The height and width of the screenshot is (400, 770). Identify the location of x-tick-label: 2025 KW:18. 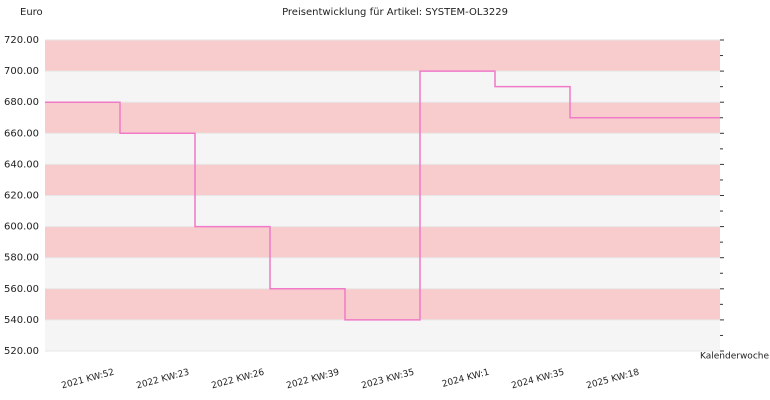
(612, 380).